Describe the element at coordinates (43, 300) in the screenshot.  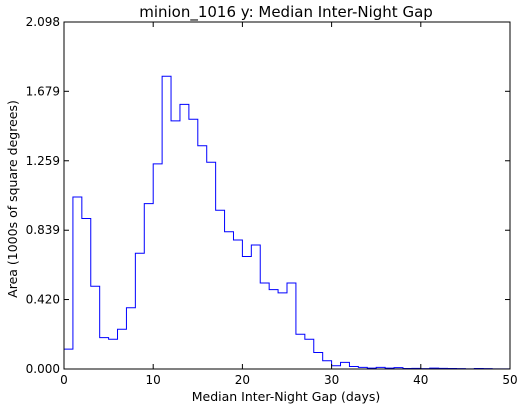
I see `y-tick-label: 0.420` at that location.